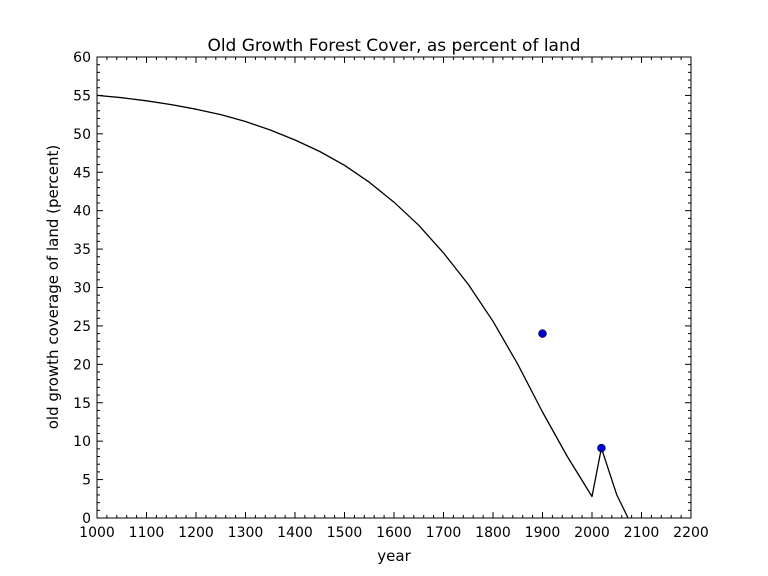 Image resolution: width=768 pixels, height=576 pixels. I want to click on x-tick-label: 1200, so click(196, 533).